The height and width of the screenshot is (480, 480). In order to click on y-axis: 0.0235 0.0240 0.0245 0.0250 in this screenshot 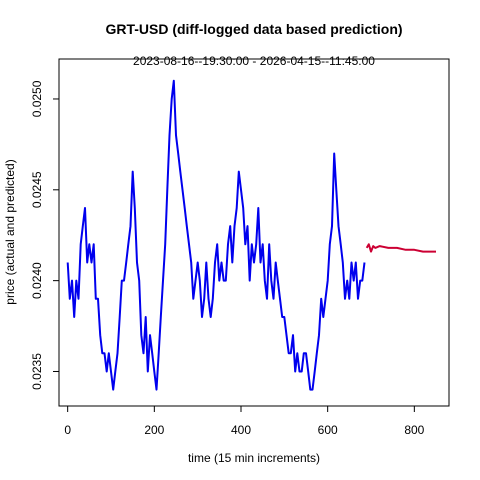, I will do `click(45, 235)`.